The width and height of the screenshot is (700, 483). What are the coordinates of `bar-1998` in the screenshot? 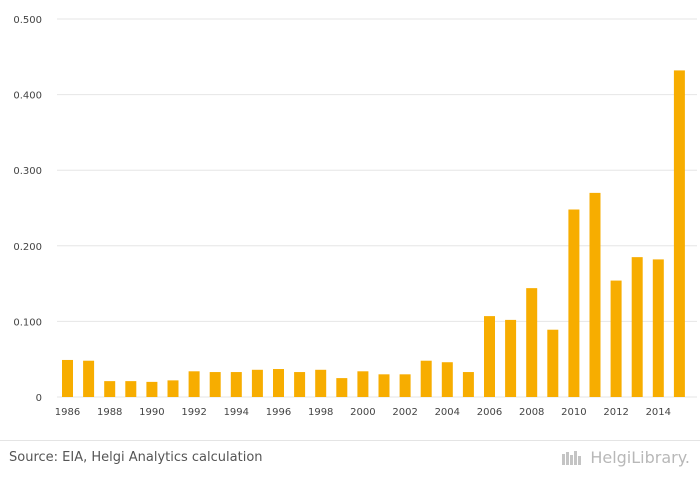 It's located at (321, 383).